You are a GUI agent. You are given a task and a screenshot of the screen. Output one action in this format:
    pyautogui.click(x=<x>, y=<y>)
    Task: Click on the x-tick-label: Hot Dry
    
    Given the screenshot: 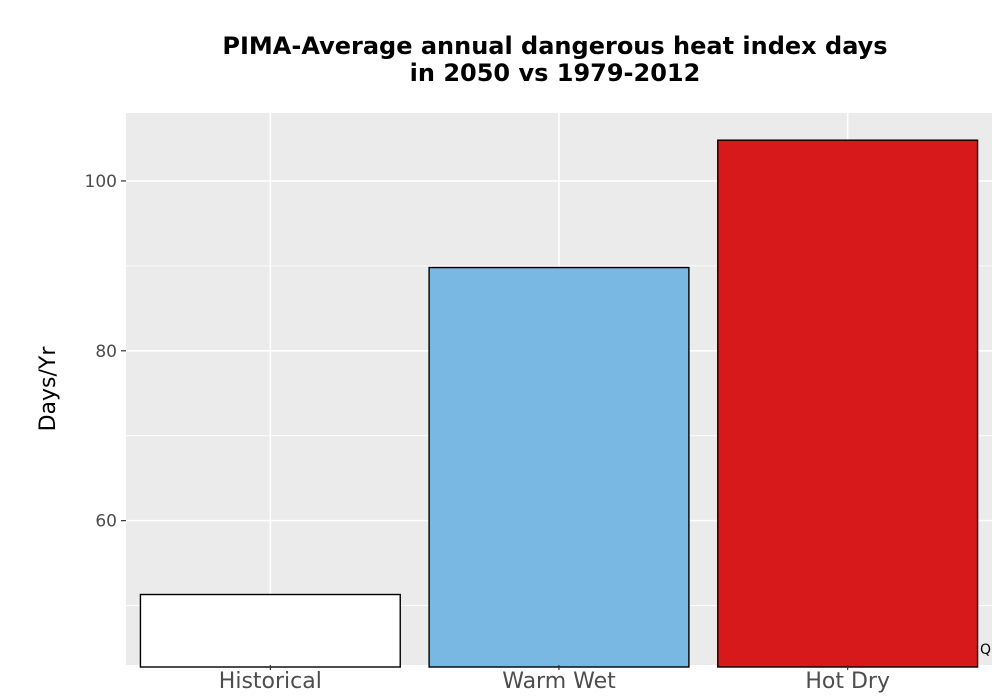 What is the action you would take?
    pyautogui.click(x=847, y=681)
    